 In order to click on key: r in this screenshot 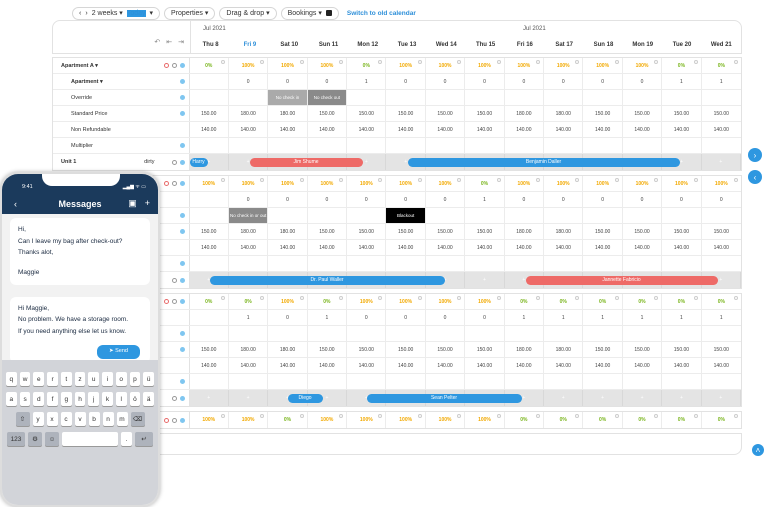, I will do `click(52, 379)`.